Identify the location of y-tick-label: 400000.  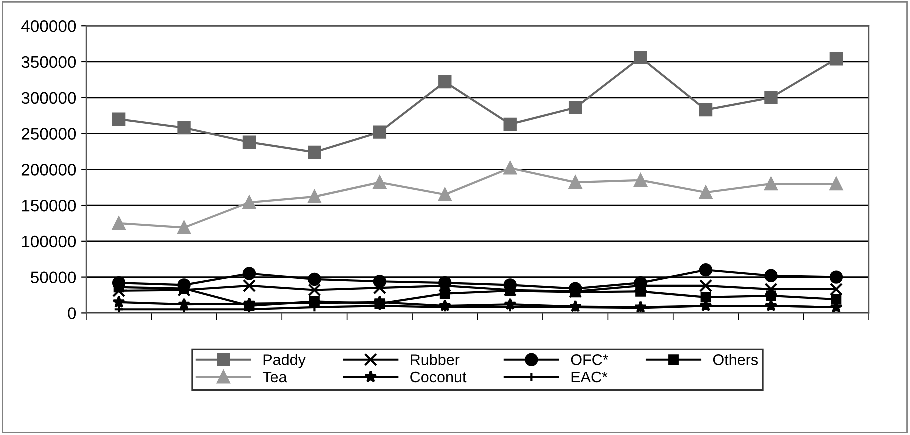
(49, 26).